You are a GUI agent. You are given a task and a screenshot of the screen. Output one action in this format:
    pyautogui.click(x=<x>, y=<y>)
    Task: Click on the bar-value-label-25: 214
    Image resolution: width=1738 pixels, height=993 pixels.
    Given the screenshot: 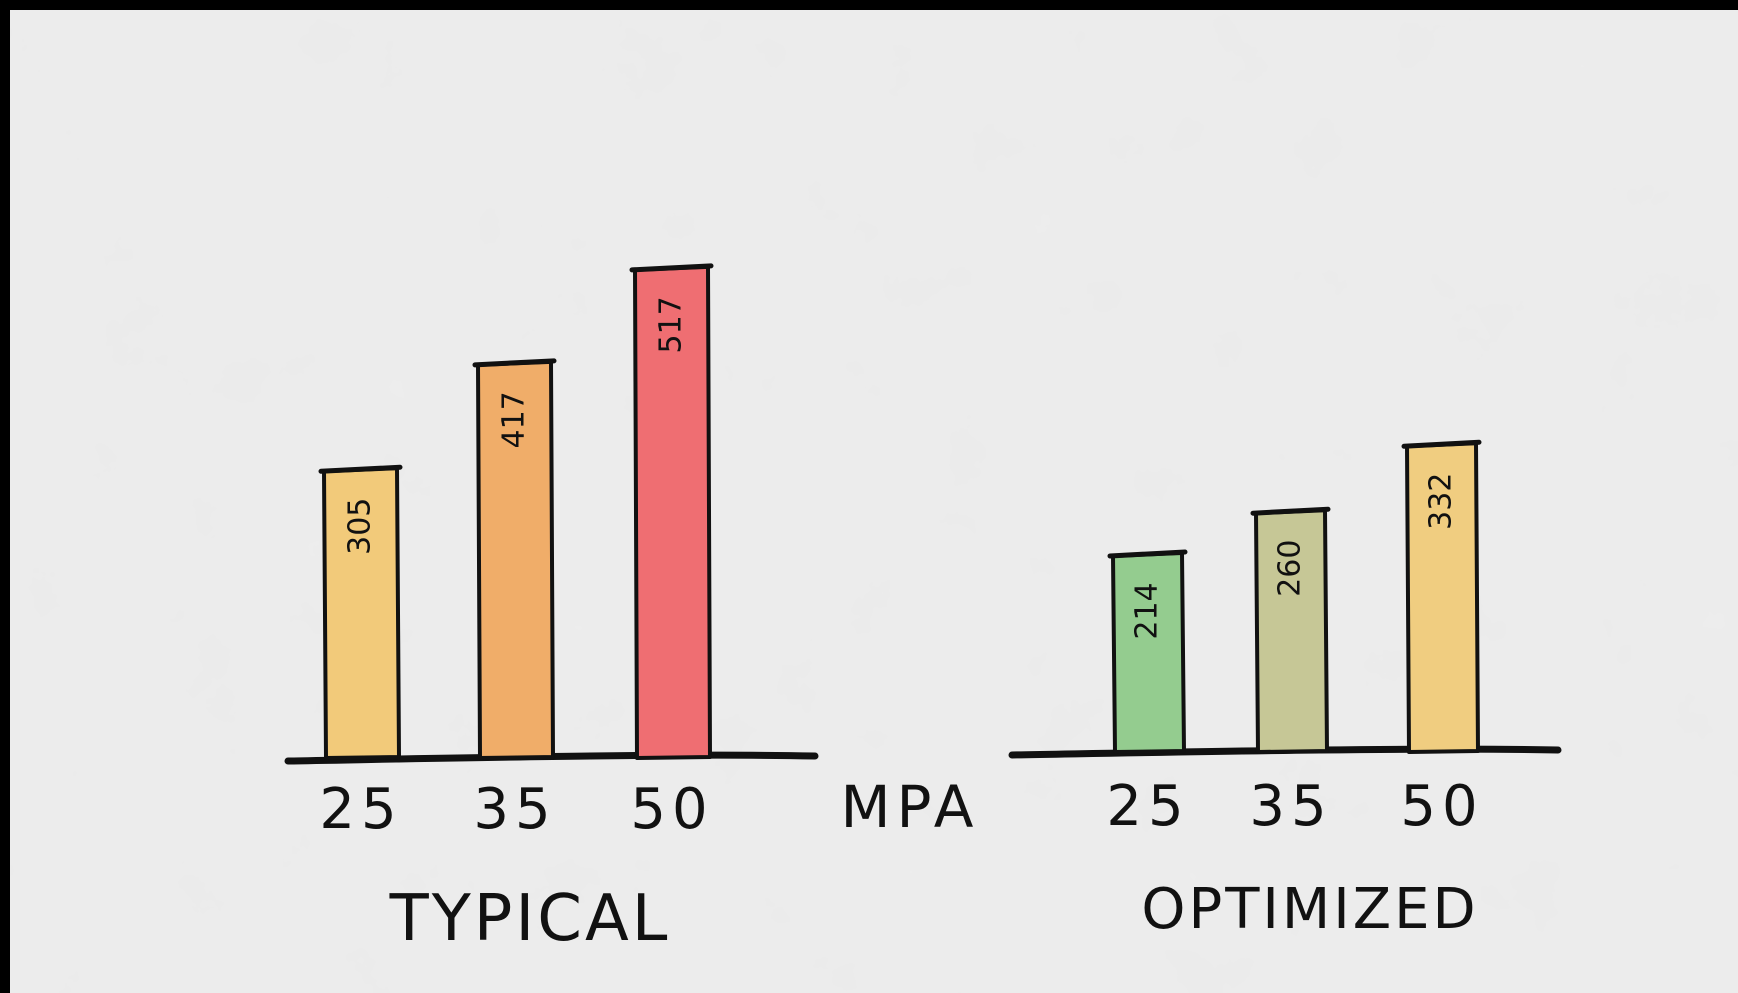 What is the action you would take?
    pyautogui.click(x=1147, y=610)
    